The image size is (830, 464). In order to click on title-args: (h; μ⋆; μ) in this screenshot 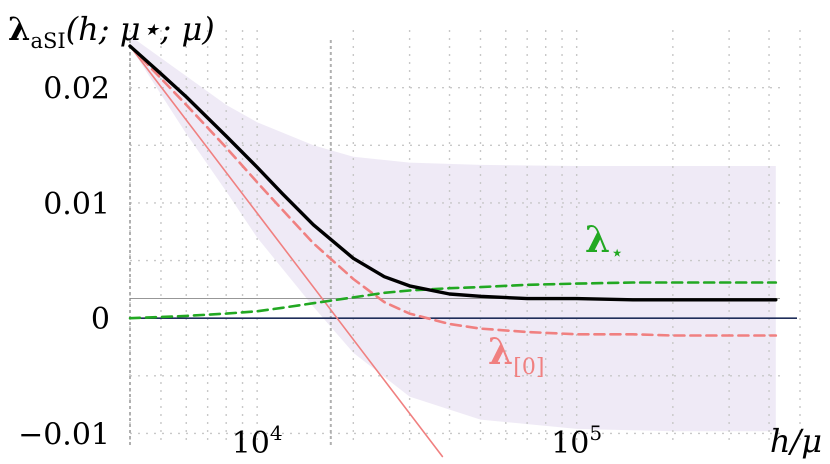, I will do `click(140, 29)`.